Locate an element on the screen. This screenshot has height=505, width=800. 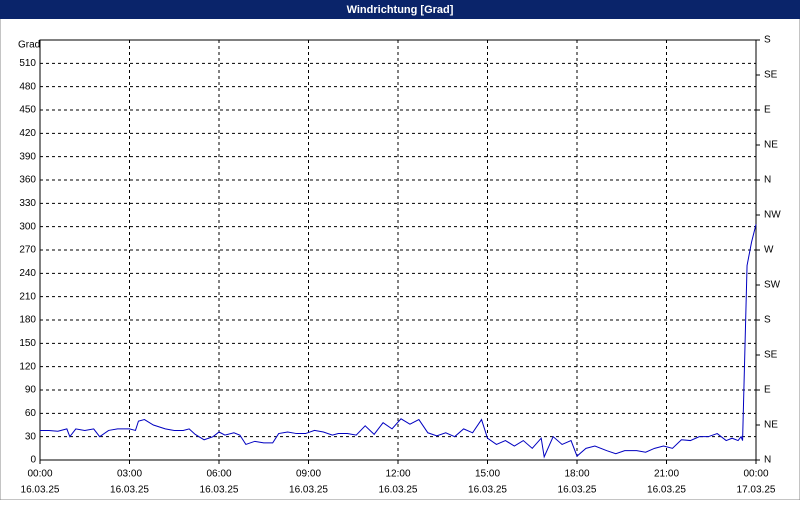
y-tick-label: 360 is located at coordinates (27, 180).